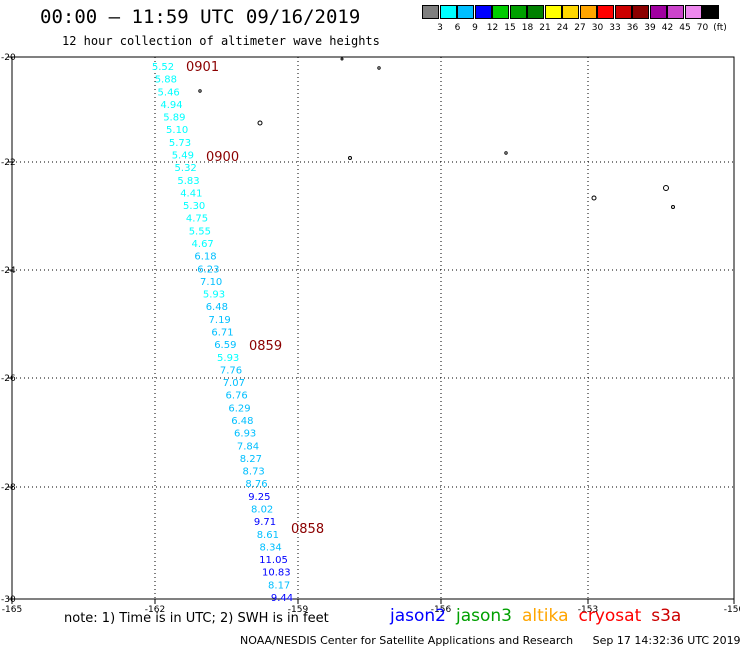 The image size is (740, 650). Describe the element at coordinates (245, 434) in the screenshot. I see `wave-height-label: 6.93` at that location.